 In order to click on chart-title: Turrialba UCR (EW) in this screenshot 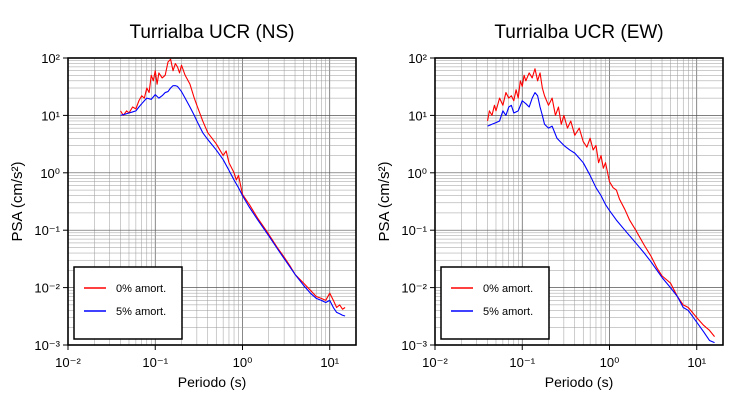, I will do `click(578, 32)`.